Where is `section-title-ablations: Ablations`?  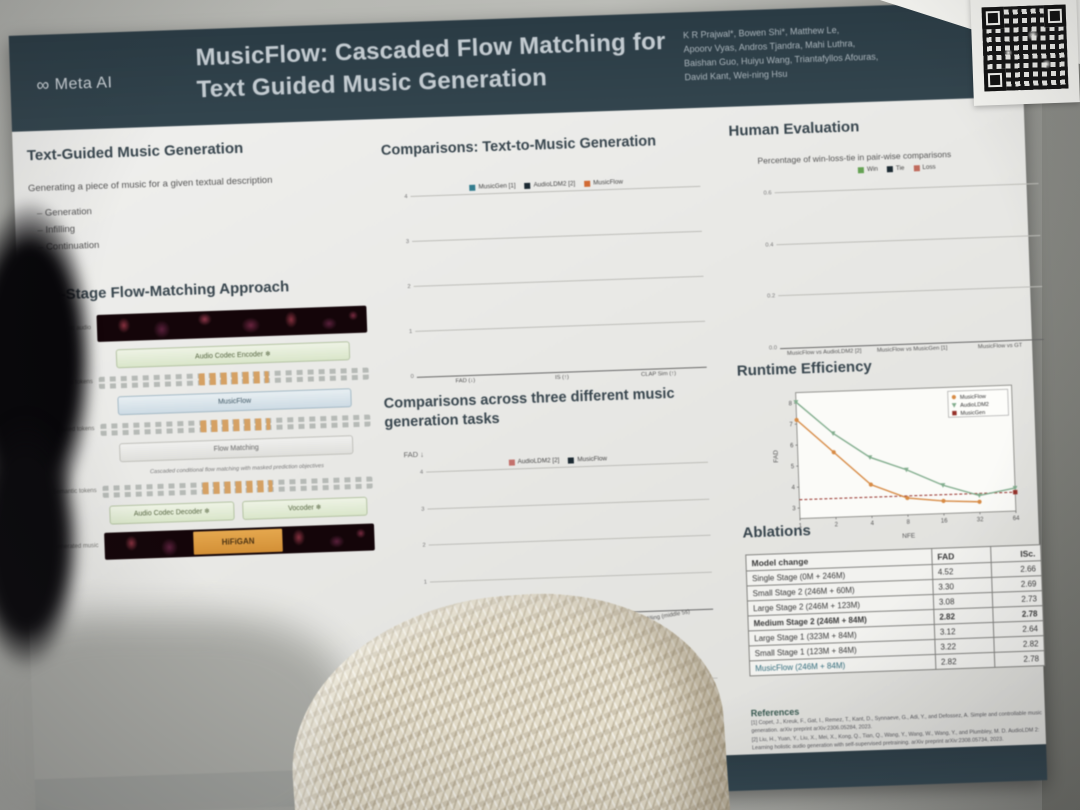 section-title-ablations: Ablations is located at coordinates (777, 532).